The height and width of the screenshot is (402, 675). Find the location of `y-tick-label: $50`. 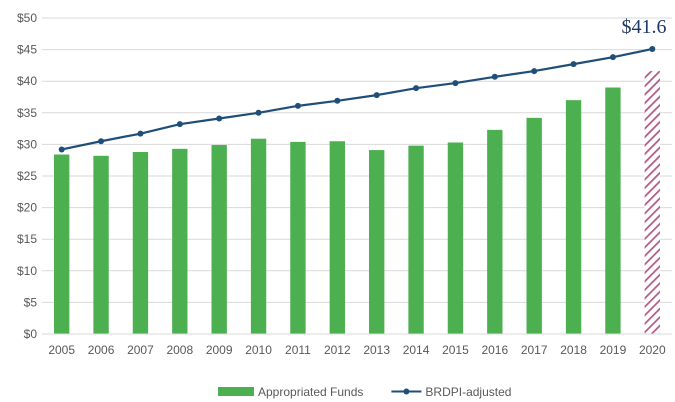

y-tick-label: $50 is located at coordinates (27, 18).